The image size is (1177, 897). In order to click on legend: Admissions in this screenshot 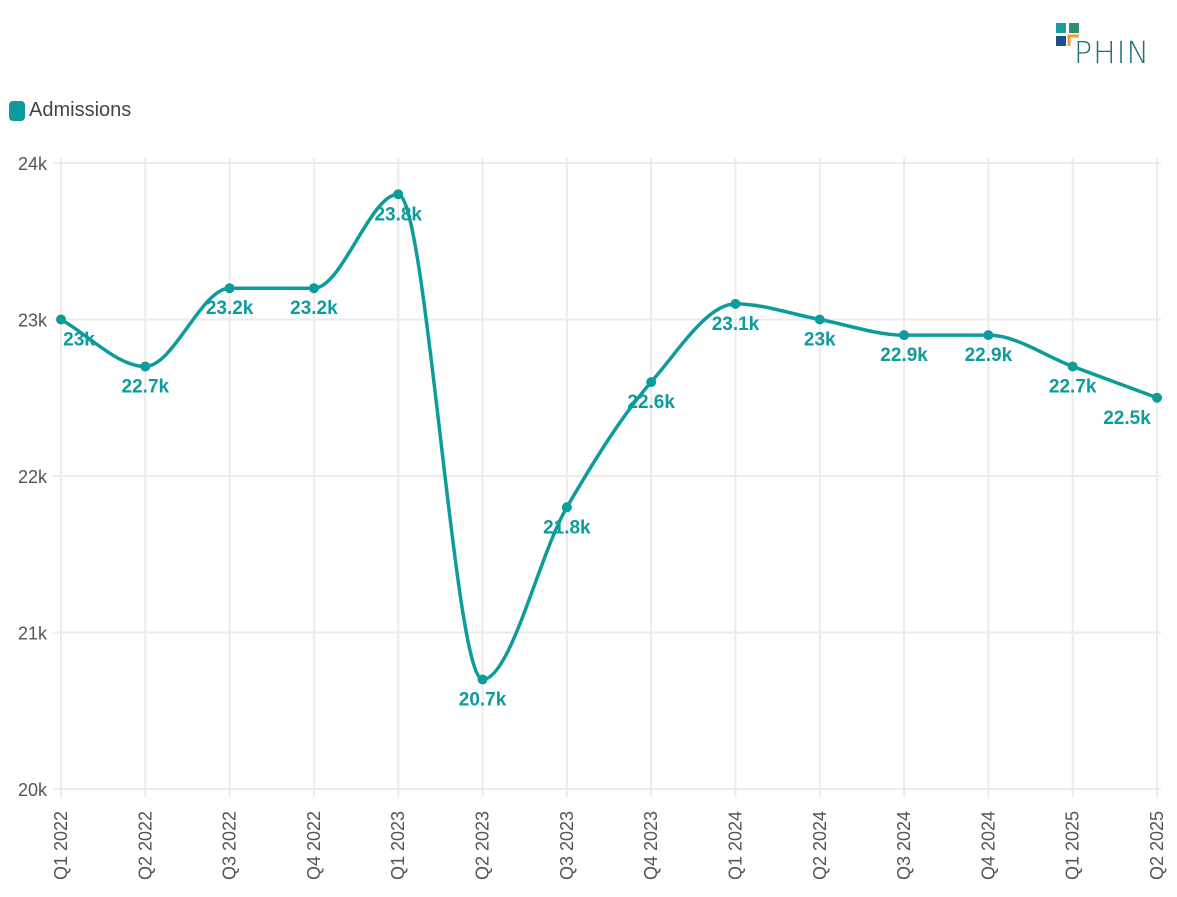, I will do `click(70, 110)`.